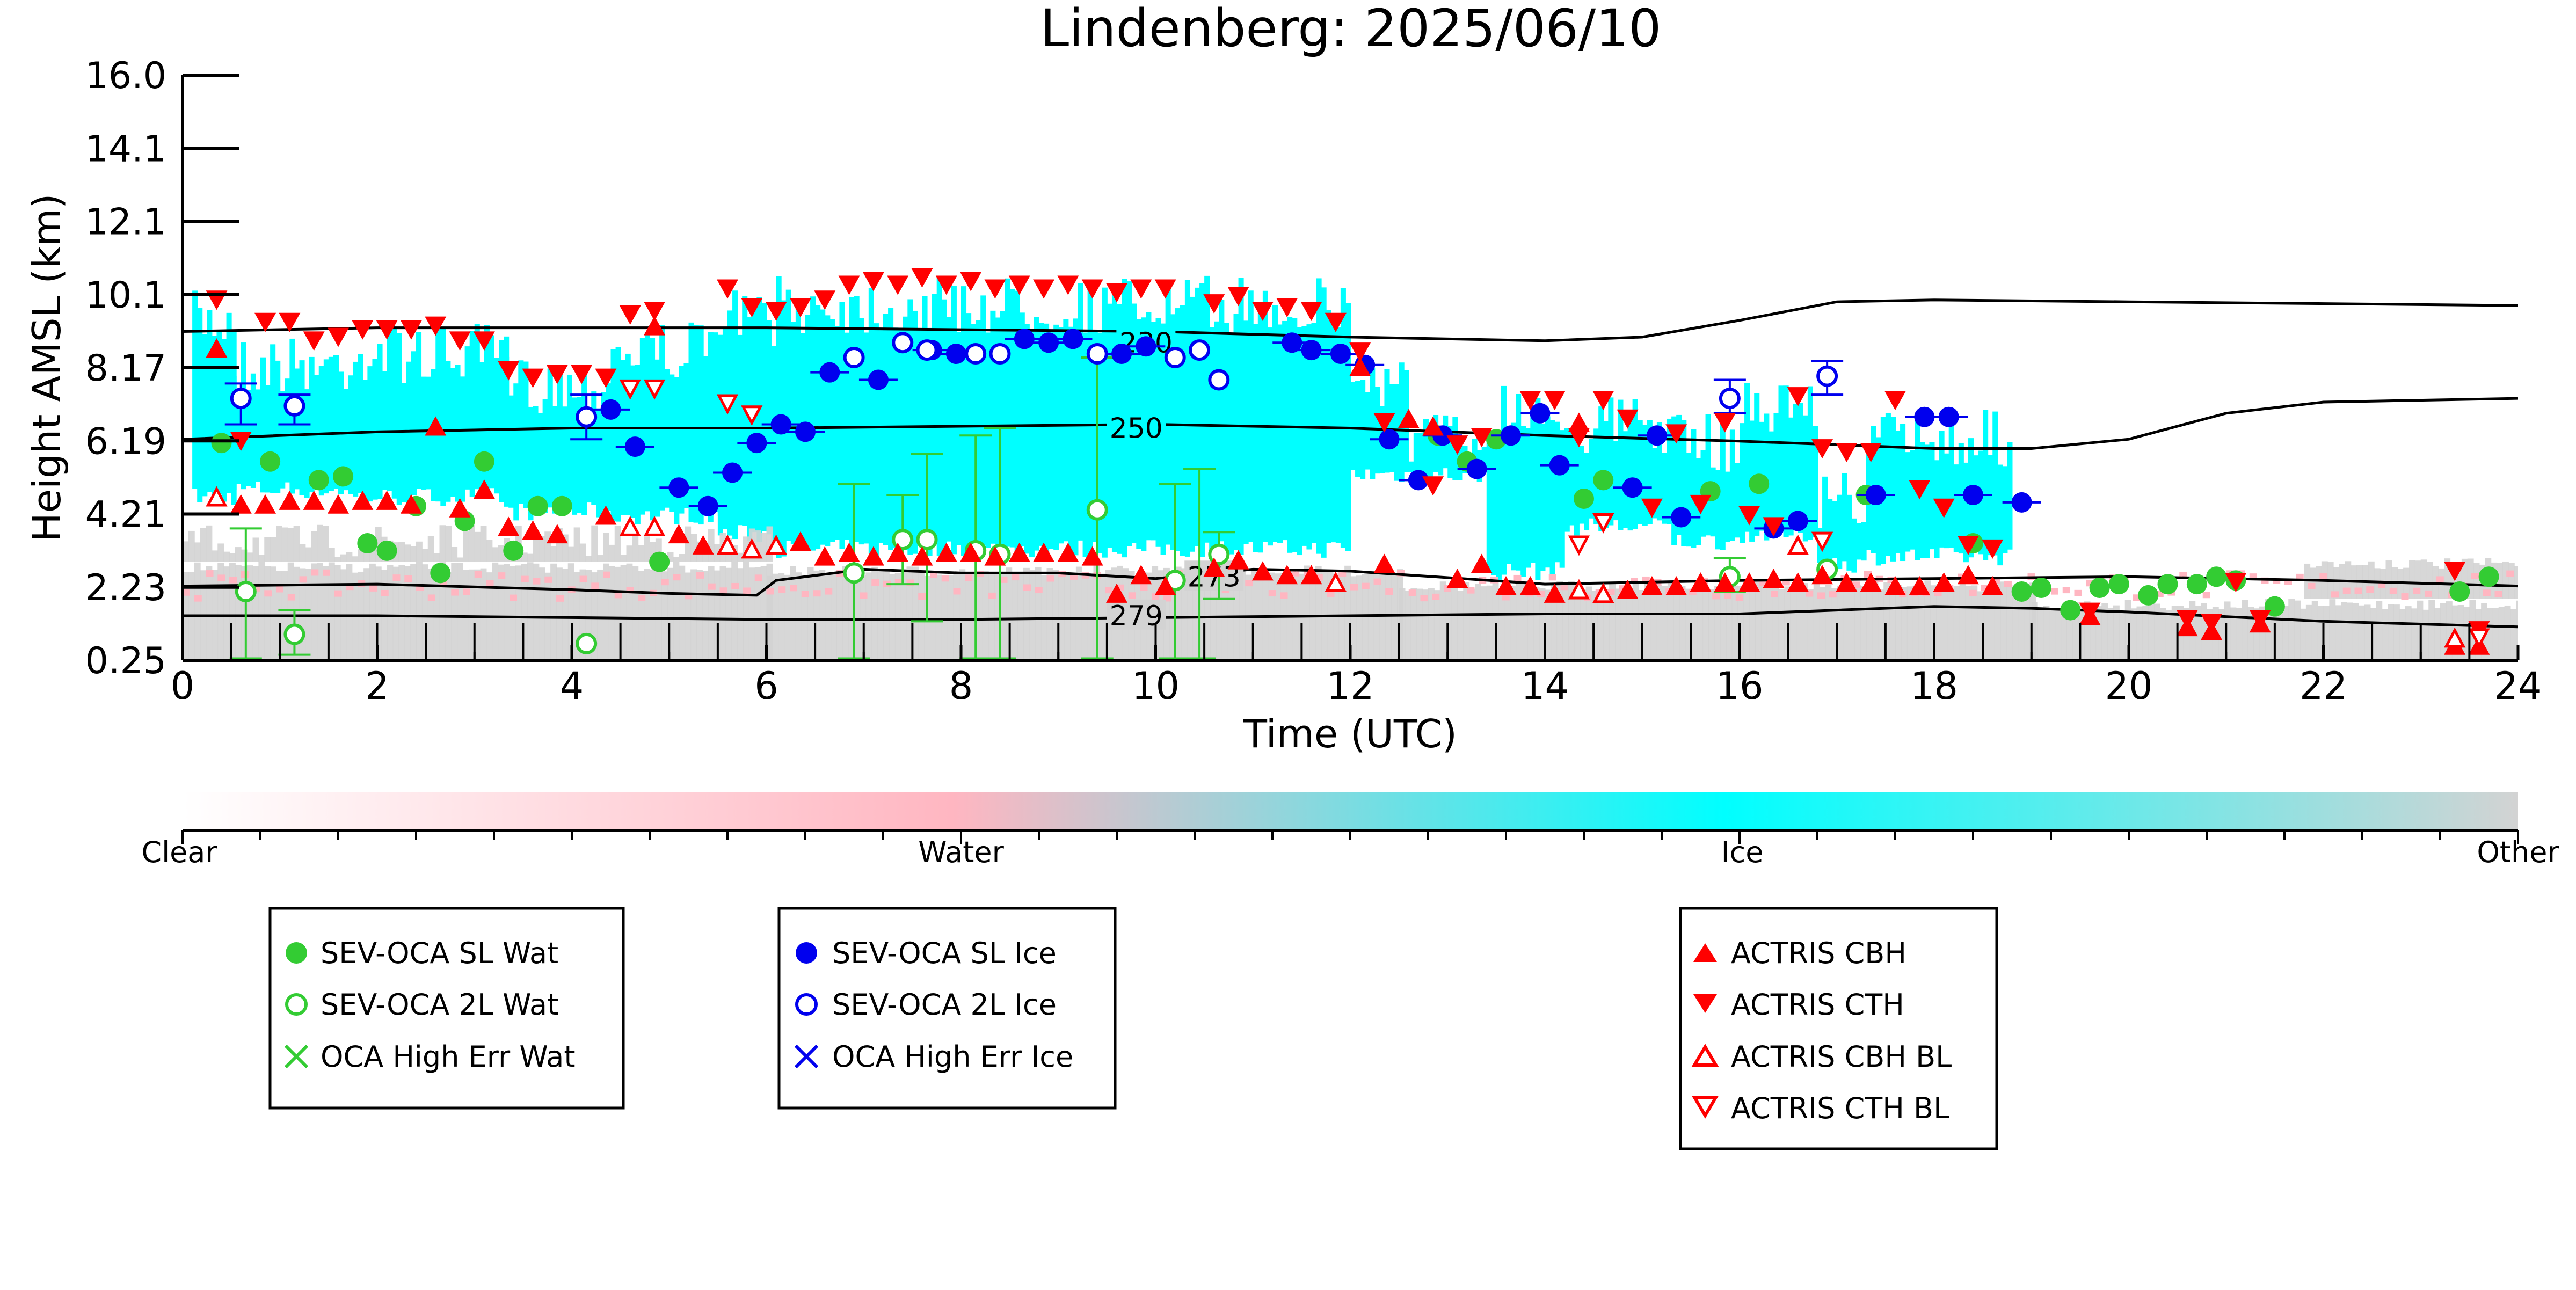  I want to click on legend-cbh-marker, so click(1705, 952).